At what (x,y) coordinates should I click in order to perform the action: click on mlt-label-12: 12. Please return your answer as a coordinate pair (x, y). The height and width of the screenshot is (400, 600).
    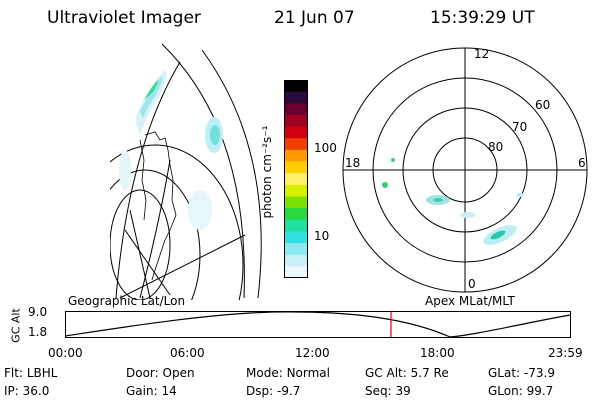
    Looking at the image, I should click on (482, 54).